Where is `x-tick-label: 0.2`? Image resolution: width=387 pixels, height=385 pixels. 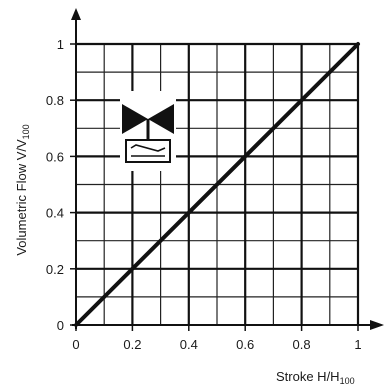
x-tick-label: 0.2 is located at coordinates (132, 344).